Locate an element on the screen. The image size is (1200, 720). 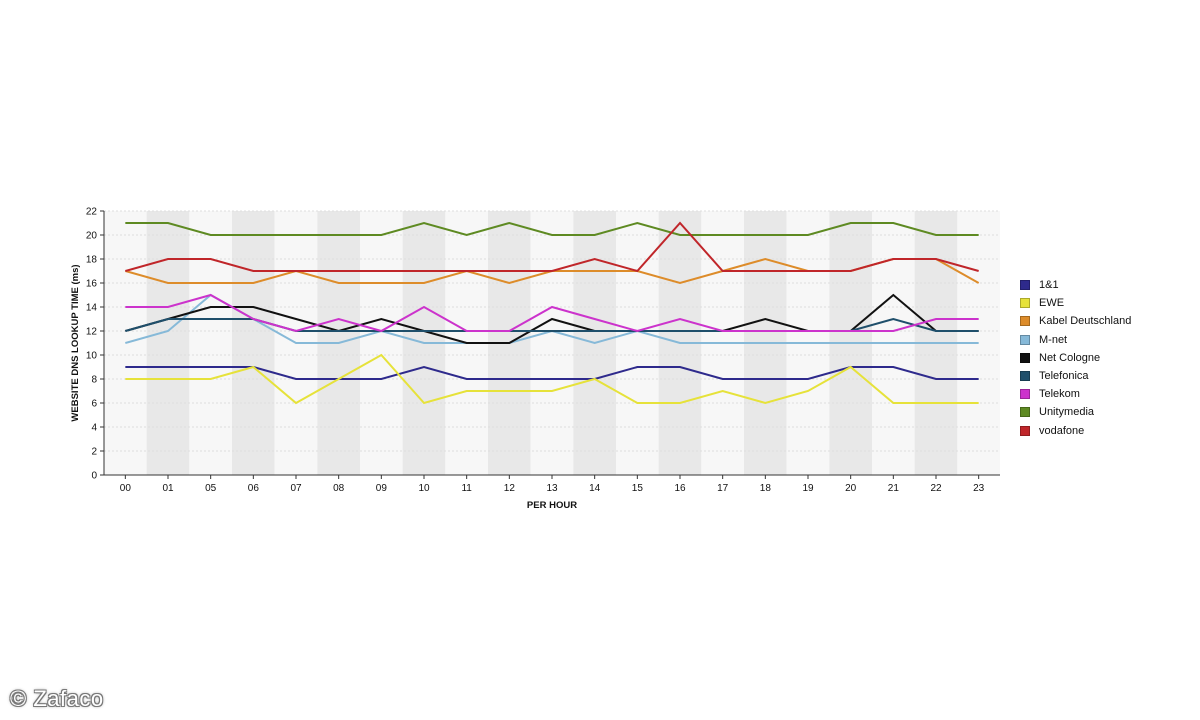
y-tick-label: 12 is located at coordinates (92, 332).